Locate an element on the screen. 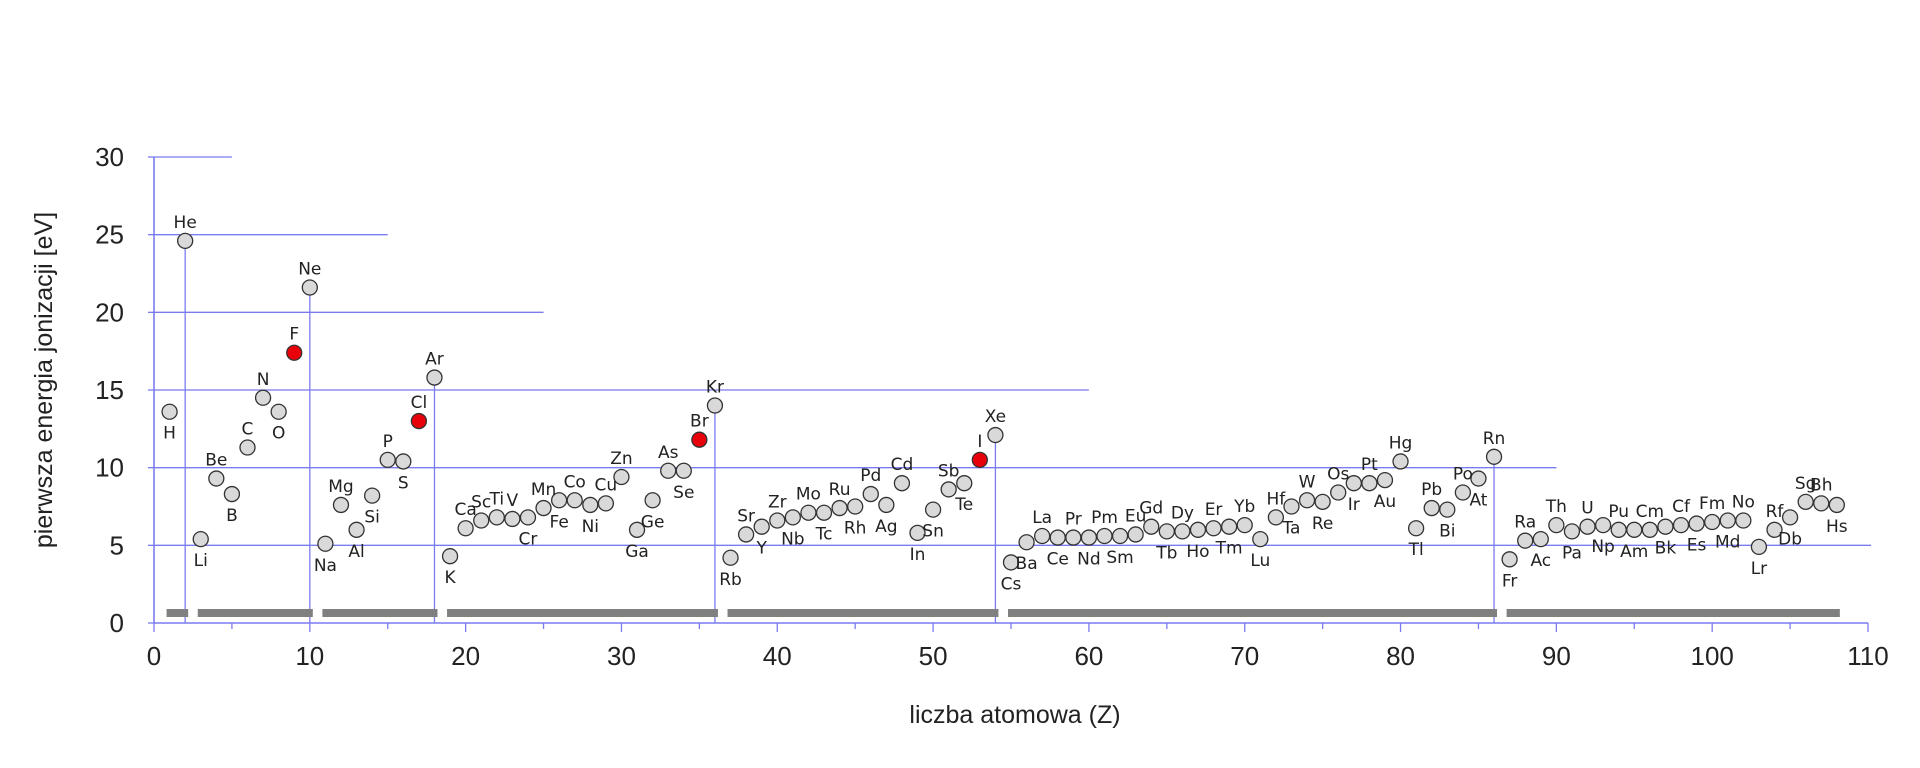  label-Nd: Nd is located at coordinates (1089, 560).